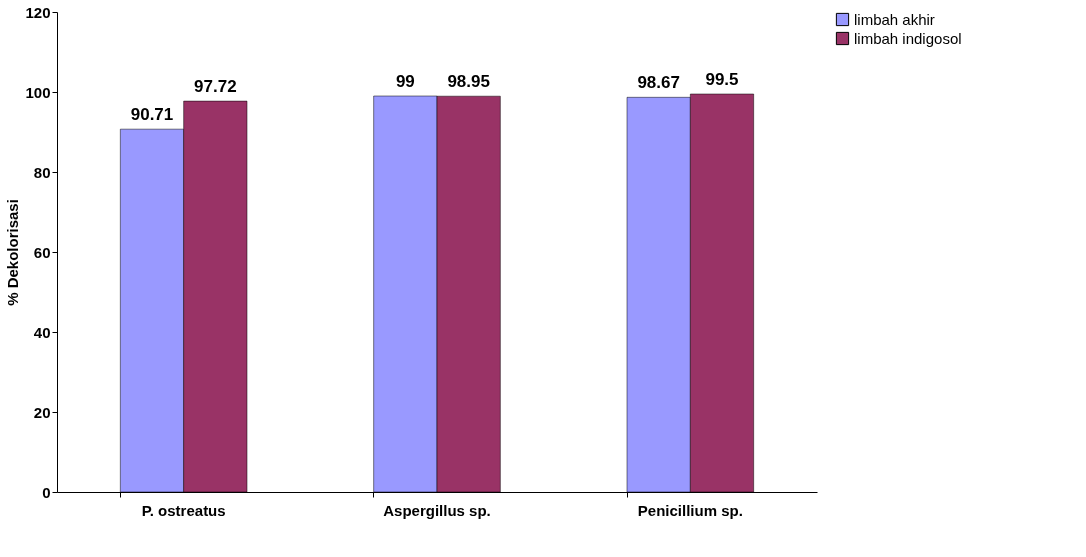 This screenshot has height=557, width=1086. I want to click on data-label: 97.72, so click(215, 87).